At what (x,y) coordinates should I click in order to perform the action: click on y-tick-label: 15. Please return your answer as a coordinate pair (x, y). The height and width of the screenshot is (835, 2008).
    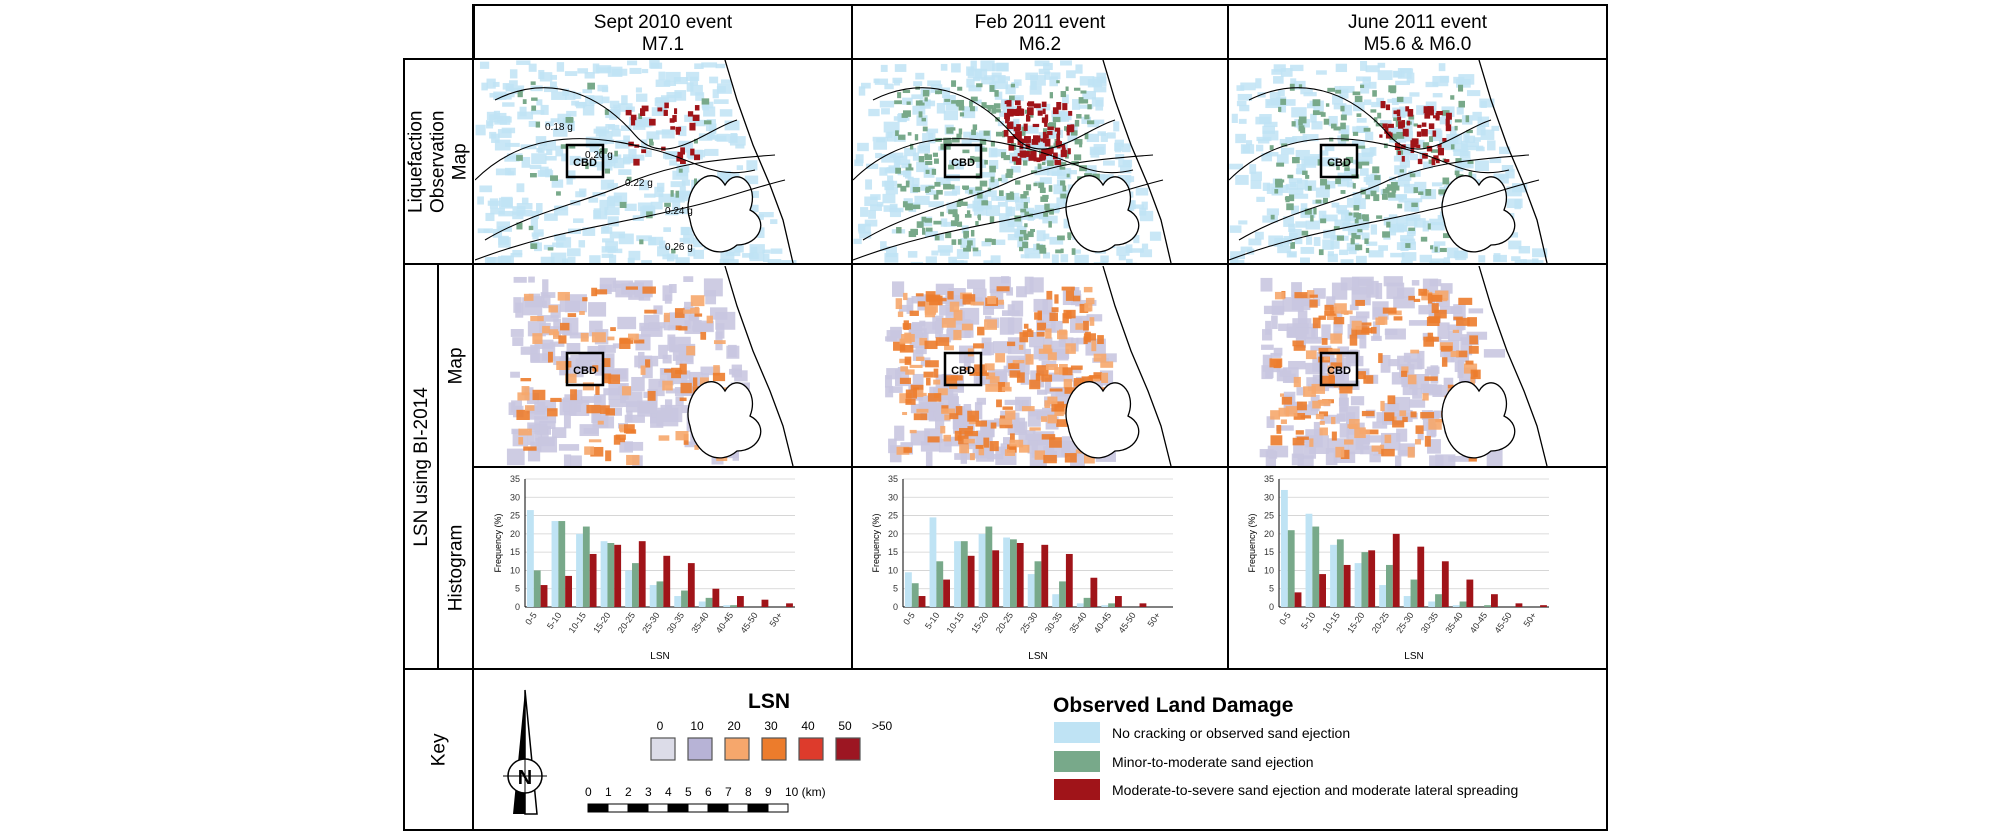
    Looking at the image, I should click on (515, 552).